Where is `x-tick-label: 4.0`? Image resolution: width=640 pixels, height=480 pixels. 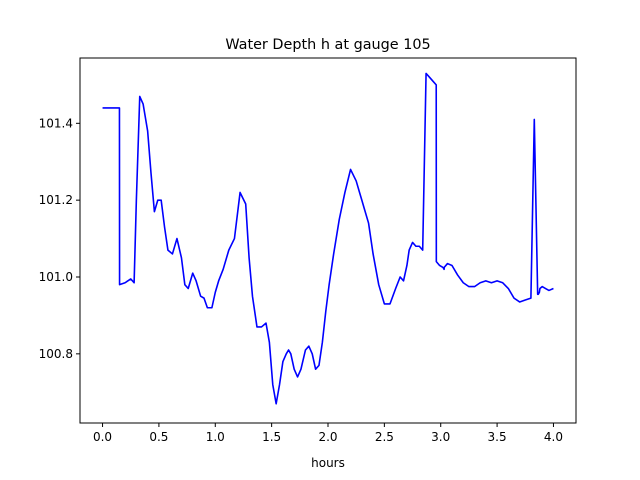
x-tick-label: 4.0 is located at coordinates (553, 437).